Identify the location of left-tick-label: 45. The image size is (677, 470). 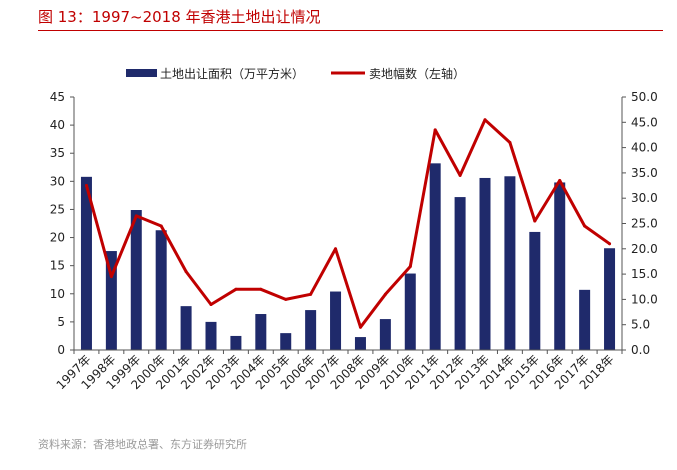
(57, 97).